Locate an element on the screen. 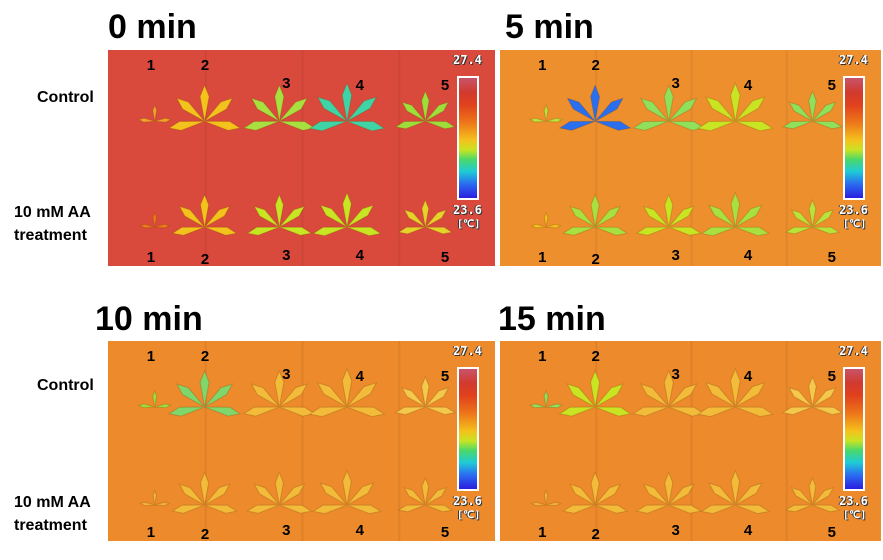 This screenshot has height=560, width=883. panel-title-15min: 15 min is located at coordinates (552, 319).